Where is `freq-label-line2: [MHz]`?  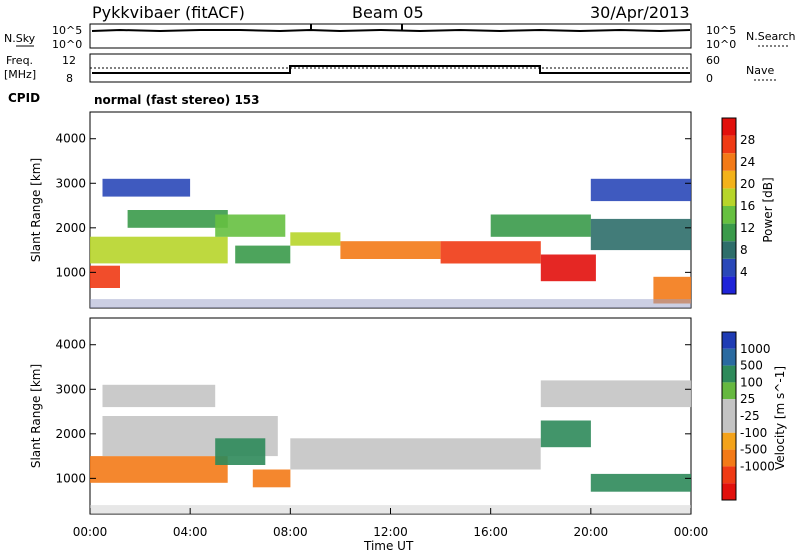
freq-label-line2: [MHz] is located at coordinates (20, 74).